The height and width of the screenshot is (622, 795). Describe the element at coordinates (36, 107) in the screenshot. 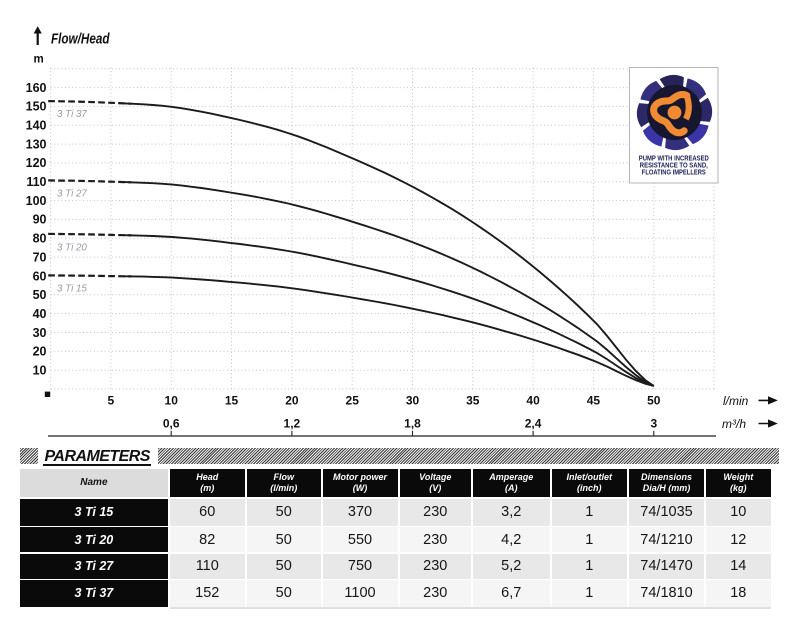

I see `svg-text: 150` at that location.